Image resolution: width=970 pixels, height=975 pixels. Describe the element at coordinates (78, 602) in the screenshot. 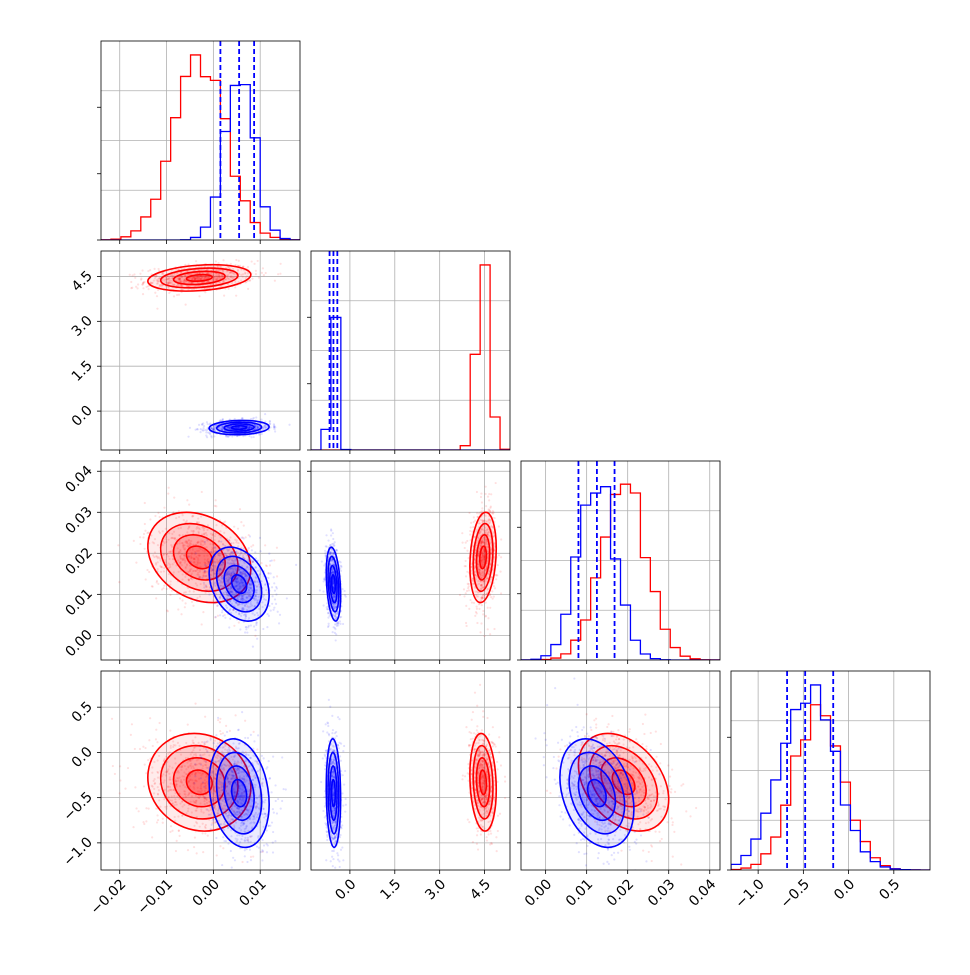

I see `y-tick-label: 0.01` at that location.